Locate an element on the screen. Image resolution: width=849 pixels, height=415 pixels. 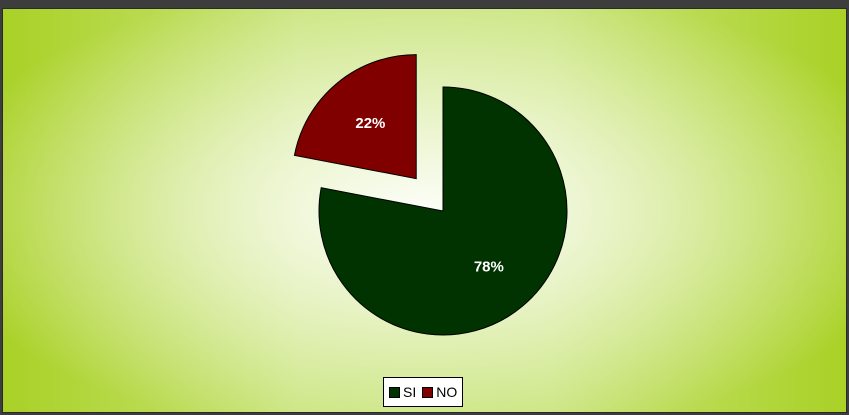
legend: SI NO is located at coordinates (423, 392).